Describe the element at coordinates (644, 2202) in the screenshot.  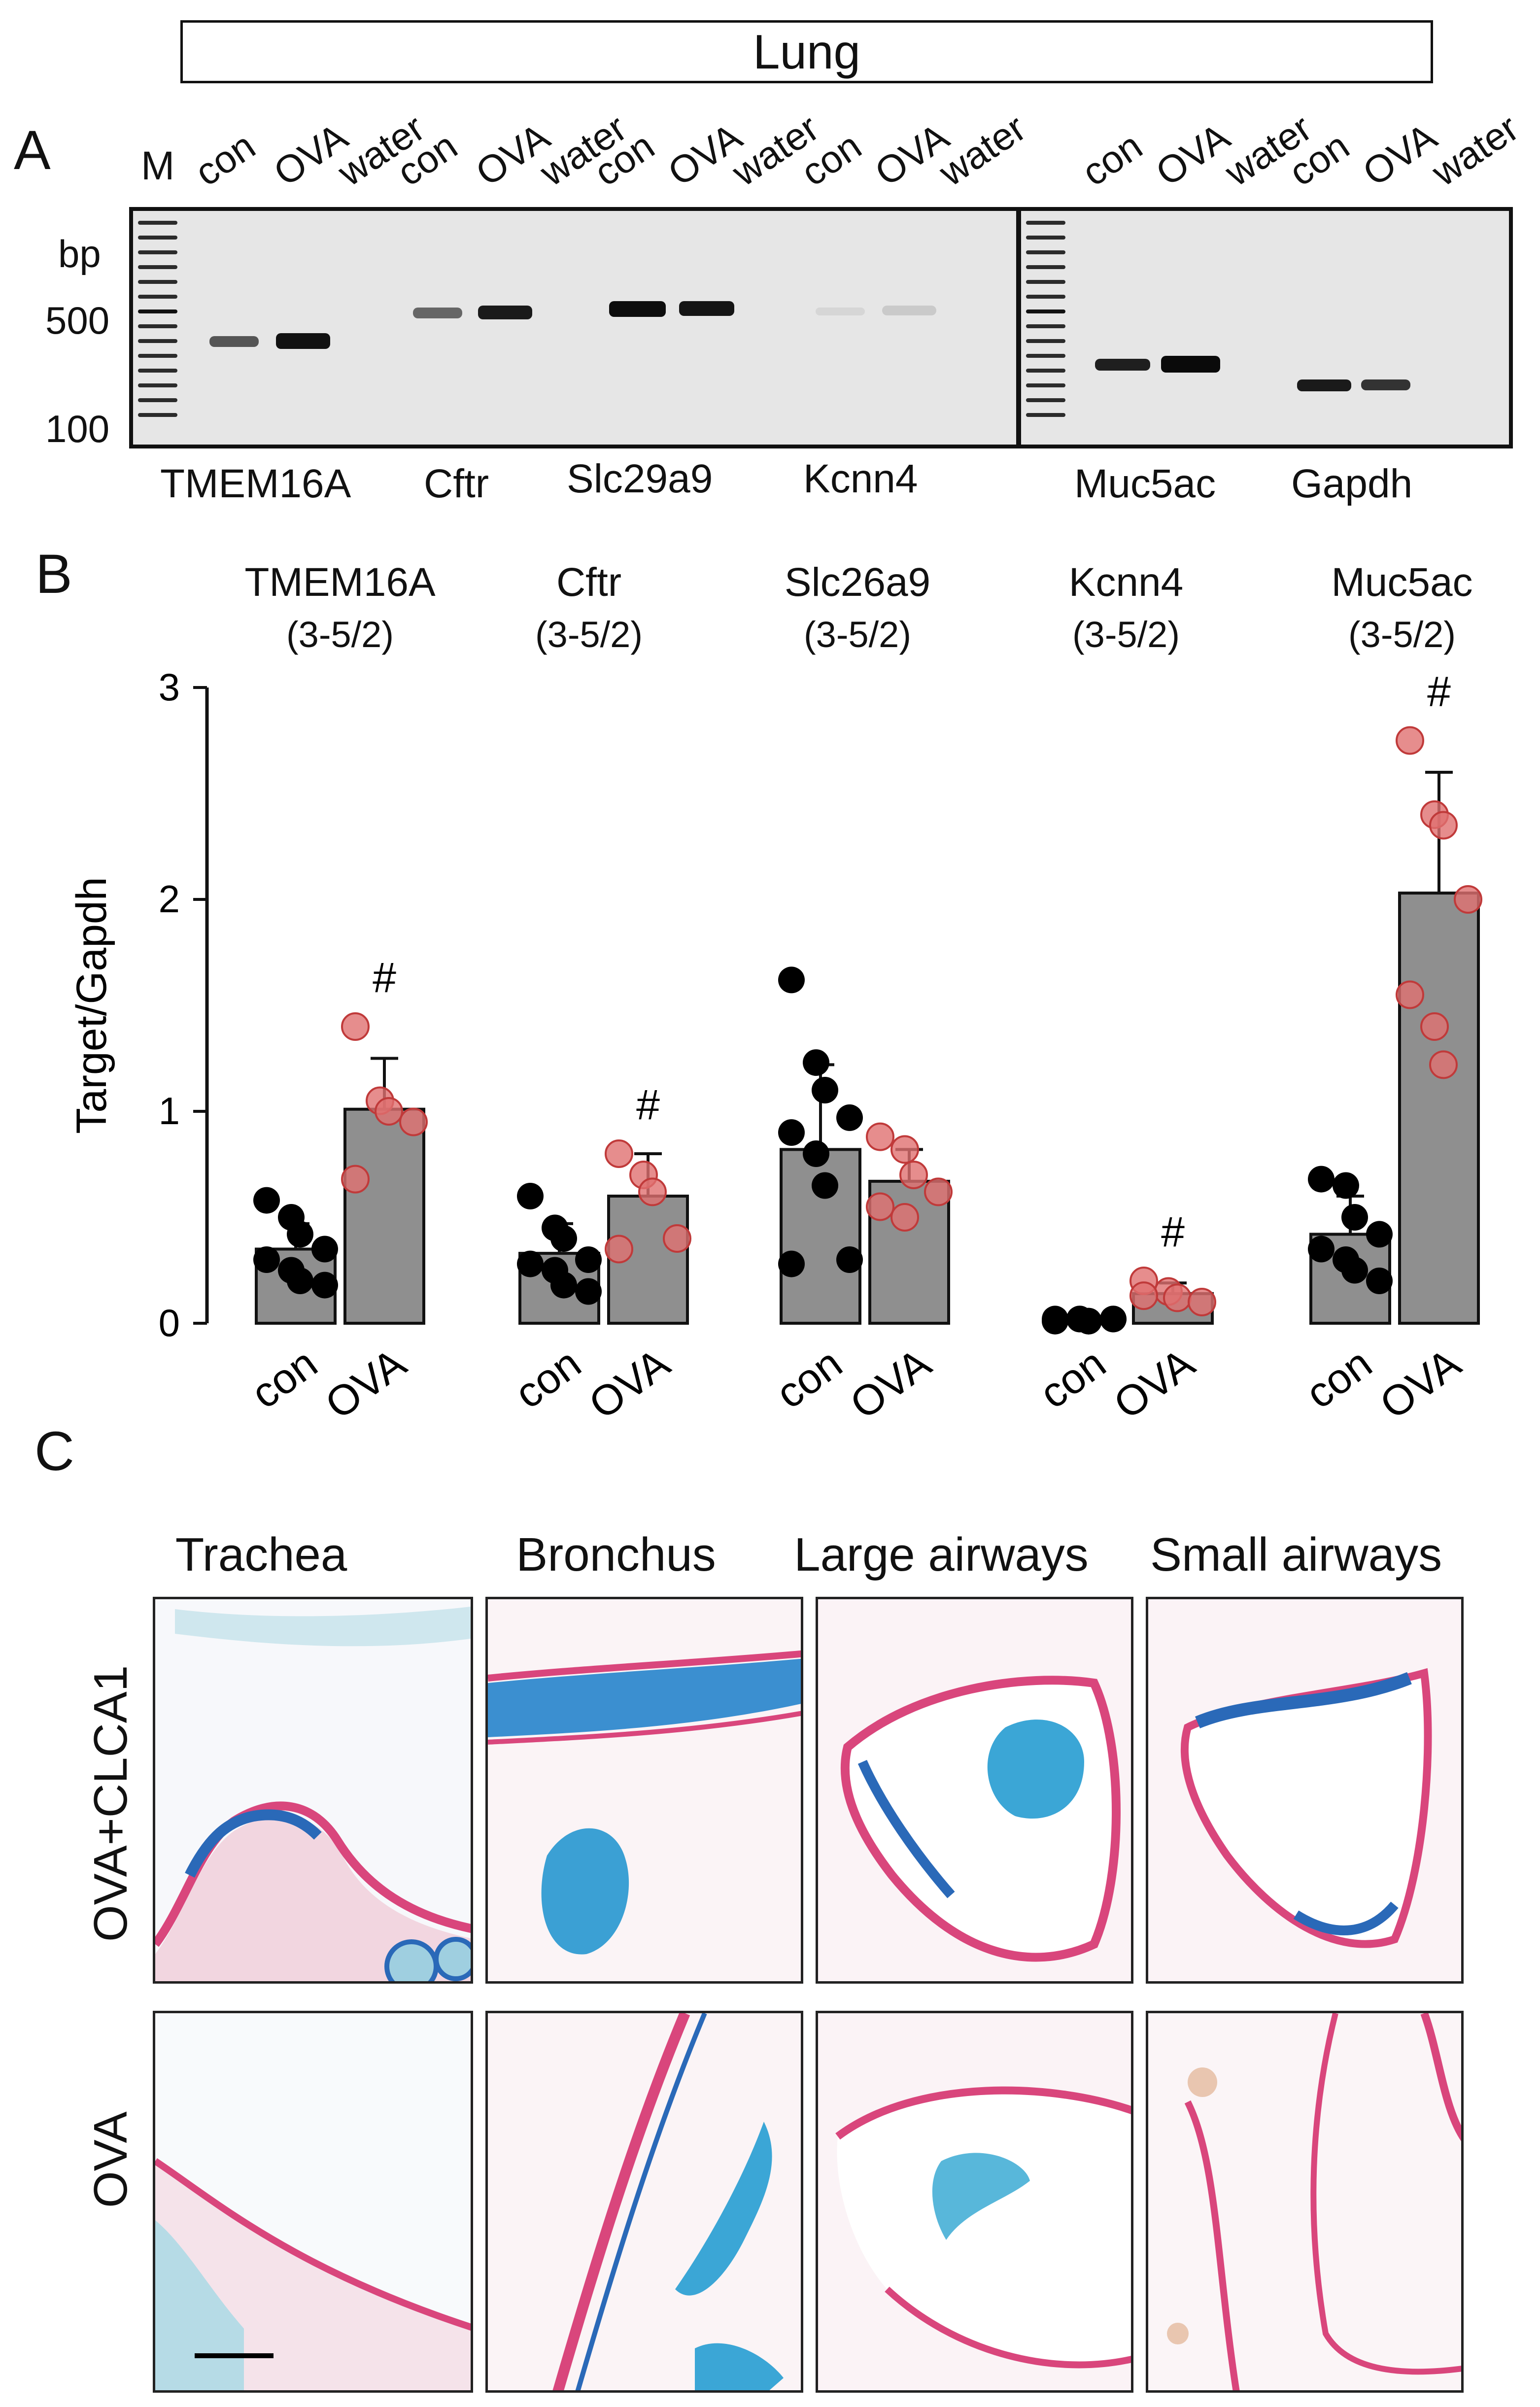
I see `histology-bronchus-ova` at that location.